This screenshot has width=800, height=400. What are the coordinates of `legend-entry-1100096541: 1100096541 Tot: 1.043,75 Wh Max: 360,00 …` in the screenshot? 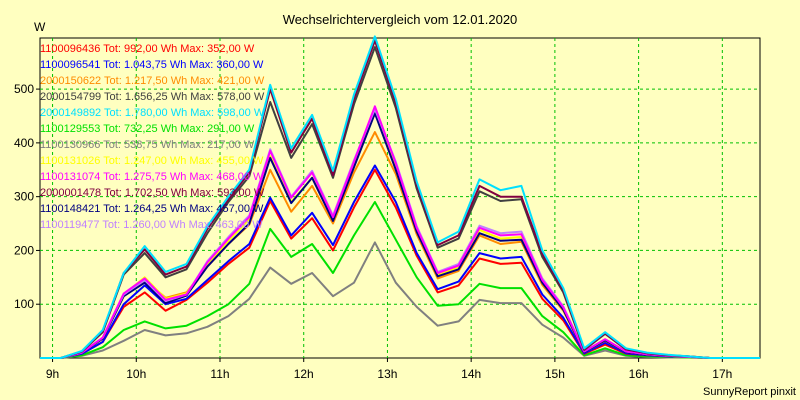 It's located at (152, 65).